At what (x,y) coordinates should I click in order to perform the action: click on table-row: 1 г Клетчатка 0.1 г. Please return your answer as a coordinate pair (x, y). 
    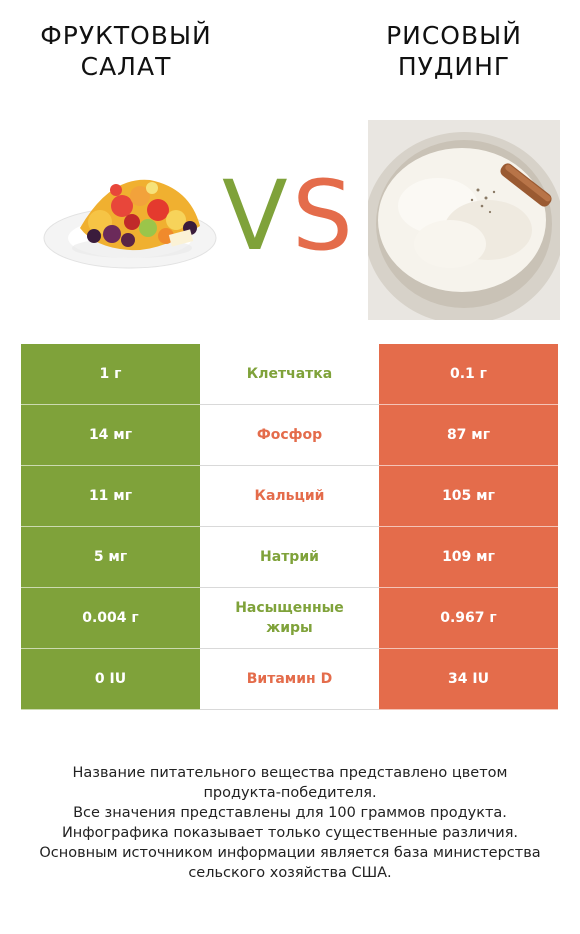
    Looking at the image, I should click on (289, 374).